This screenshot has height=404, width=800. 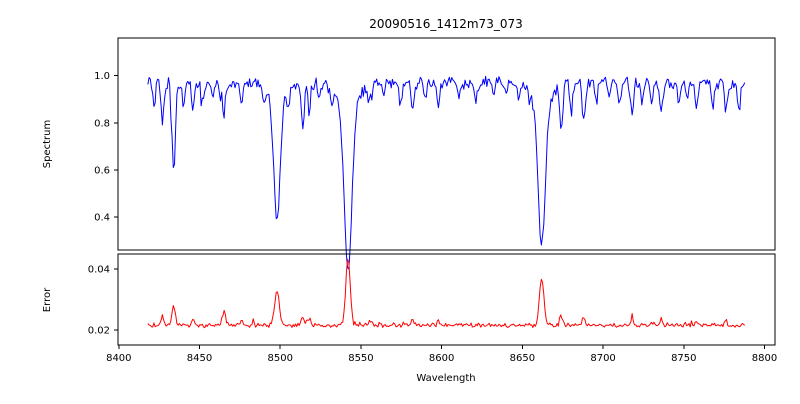 What do you see at coordinates (441, 358) in the screenshot?
I see `x-tick-label: 8600` at bounding box center [441, 358].